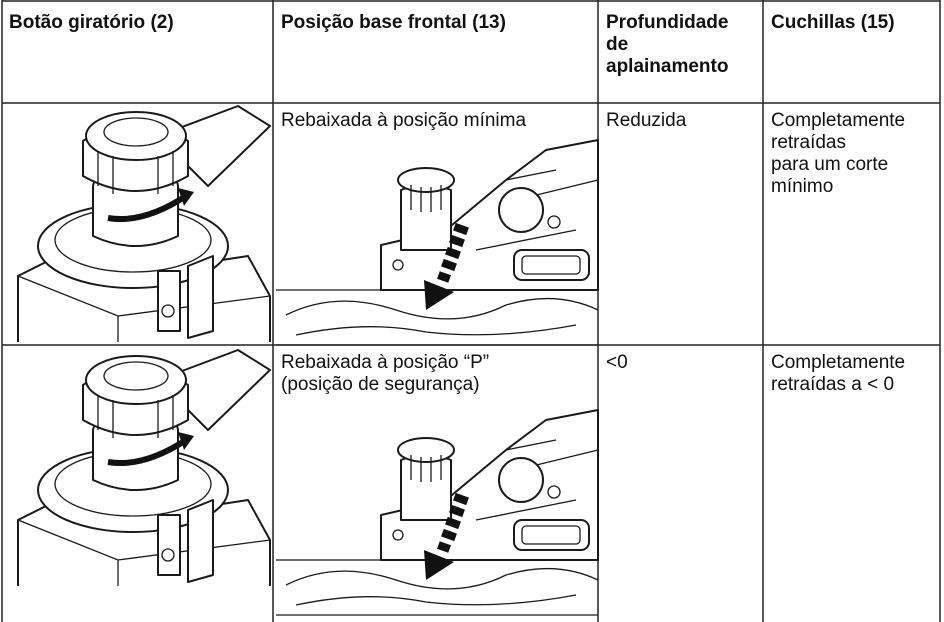 The height and width of the screenshot is (622, 944). Describe the element at coordinates (667, 44) in the screenshot. I see `header-cell: Profundidade de aplainamento` at that location.